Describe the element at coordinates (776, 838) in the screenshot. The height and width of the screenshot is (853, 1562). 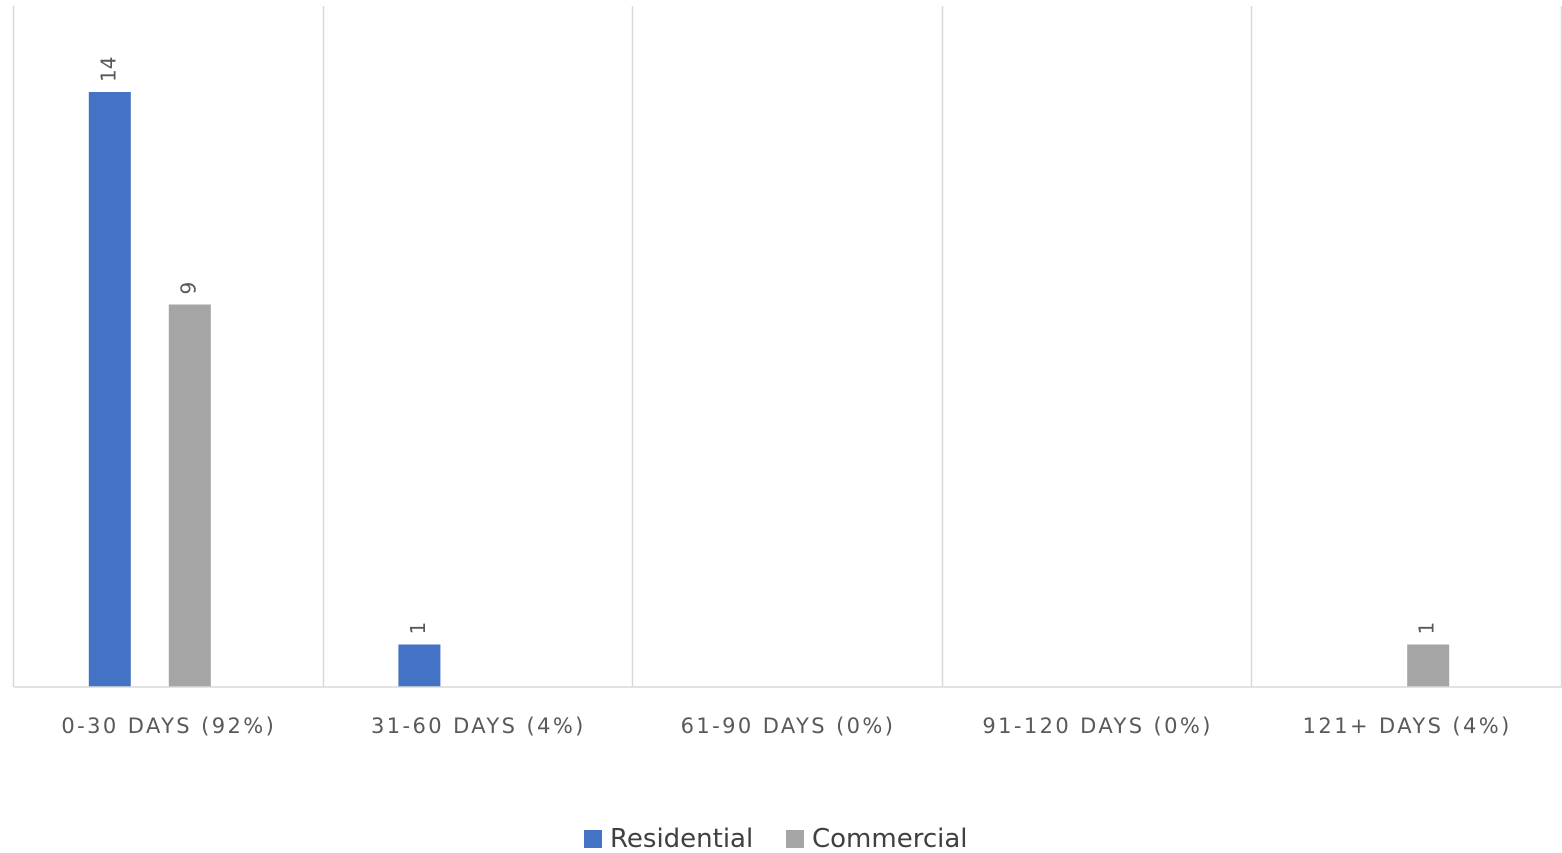
I see `legend: Residential Commercial` at that location.